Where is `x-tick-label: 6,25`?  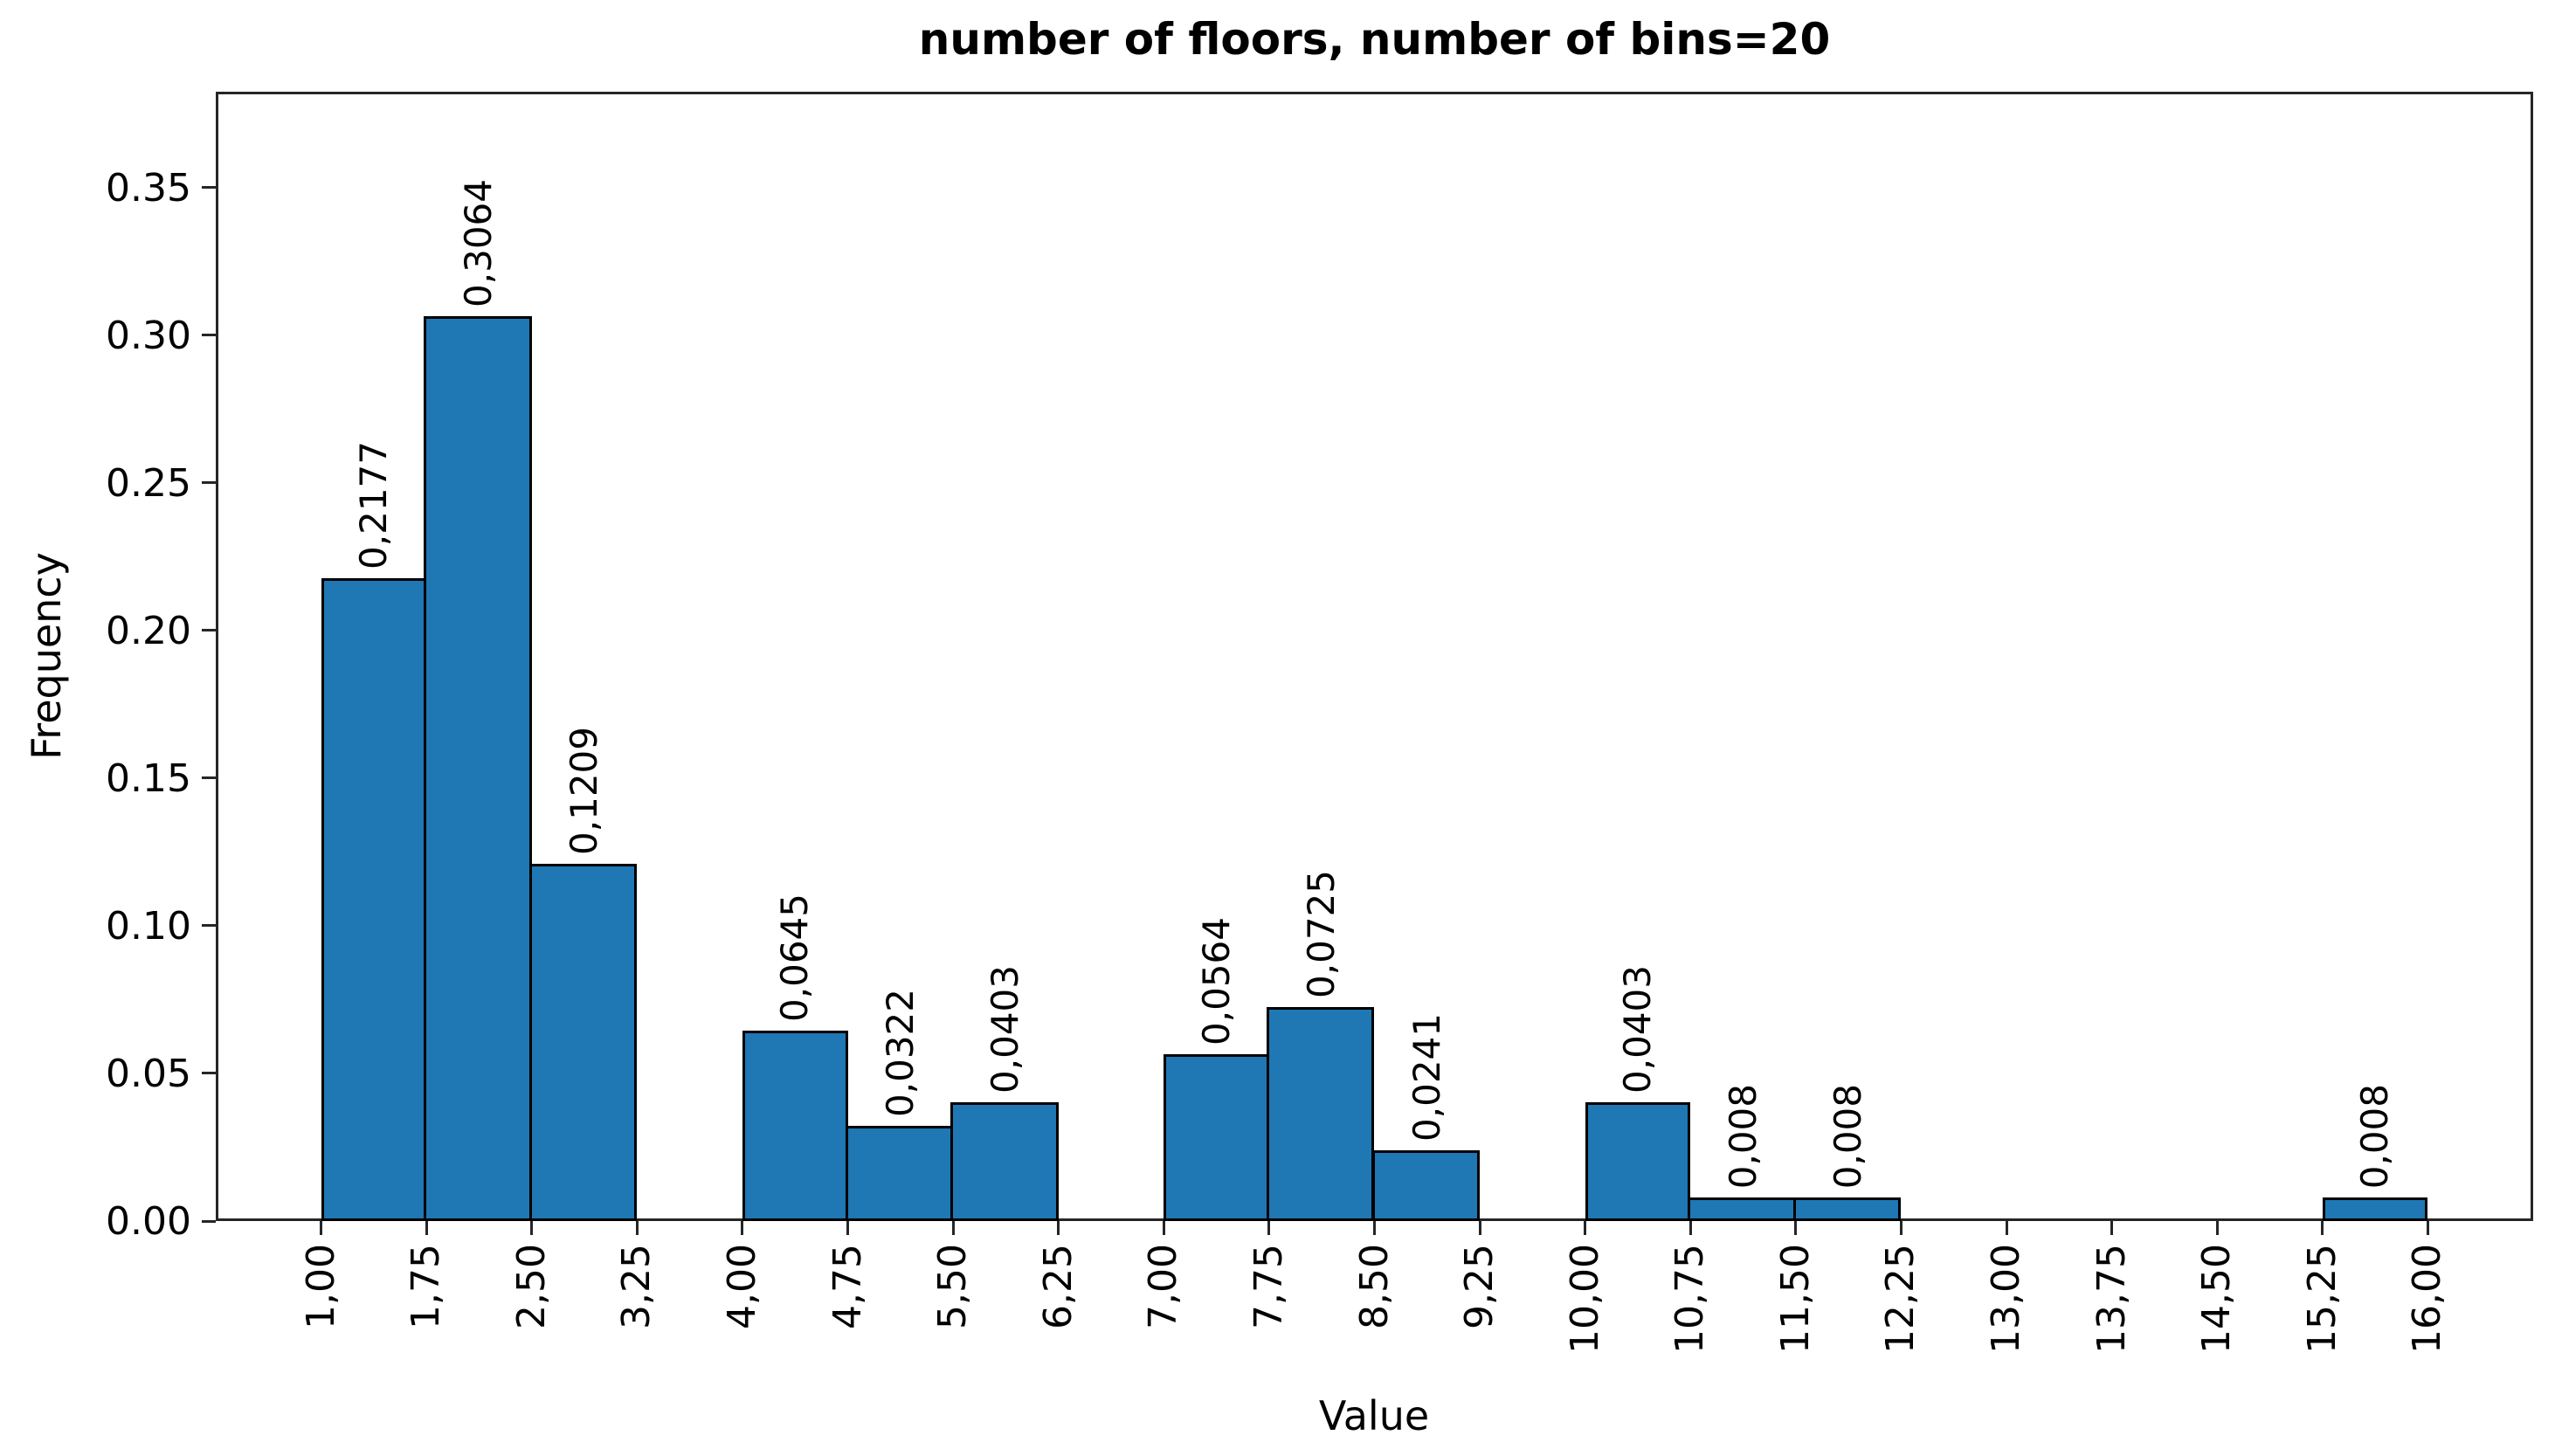 x-tick-label: 6,25 is located at coordinates (1058, 1286).